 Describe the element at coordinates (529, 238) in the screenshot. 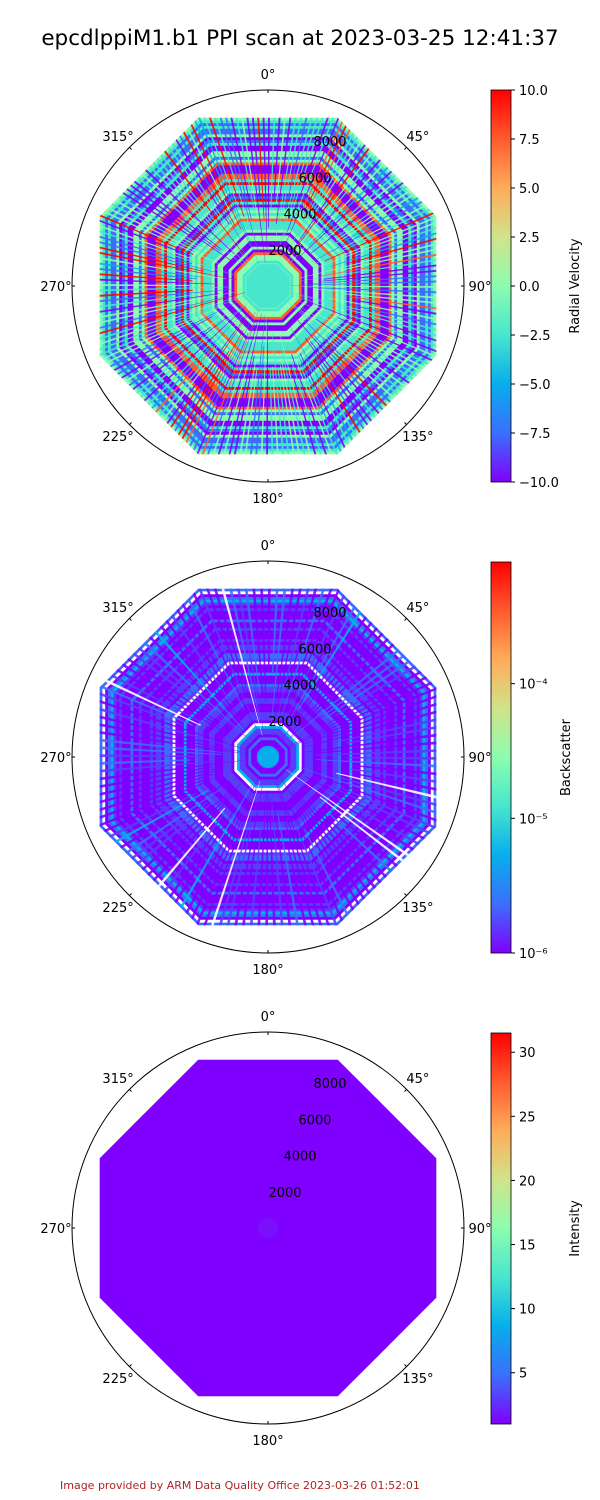

I see `colorbar-tick-label: 2.5` at that location.